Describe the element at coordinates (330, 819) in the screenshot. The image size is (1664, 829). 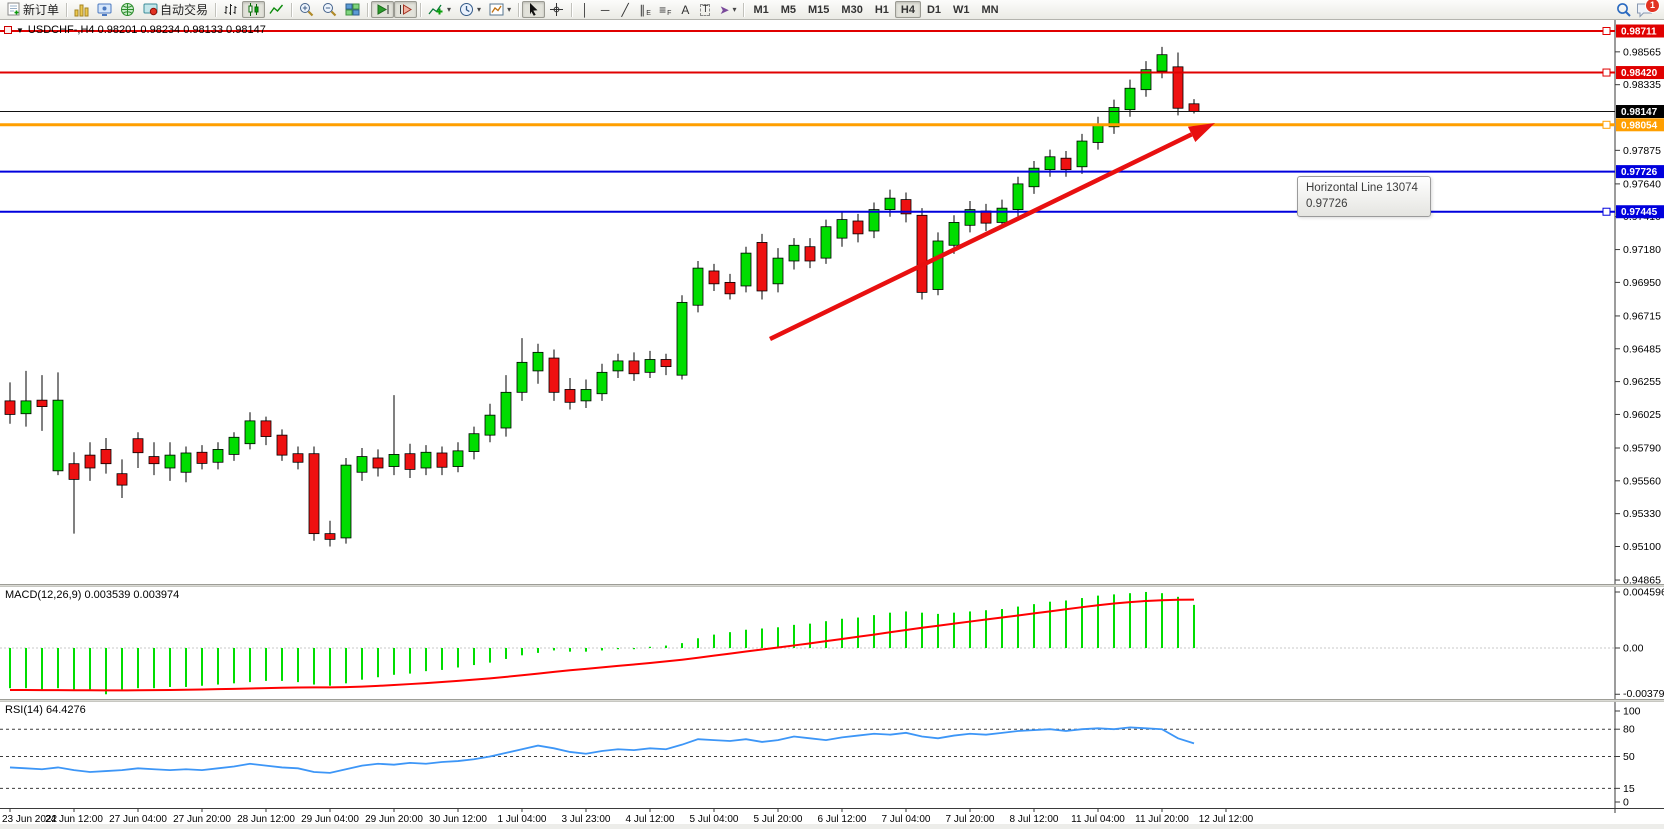
I see `time-label: 29 Jun 04:00` at that location.